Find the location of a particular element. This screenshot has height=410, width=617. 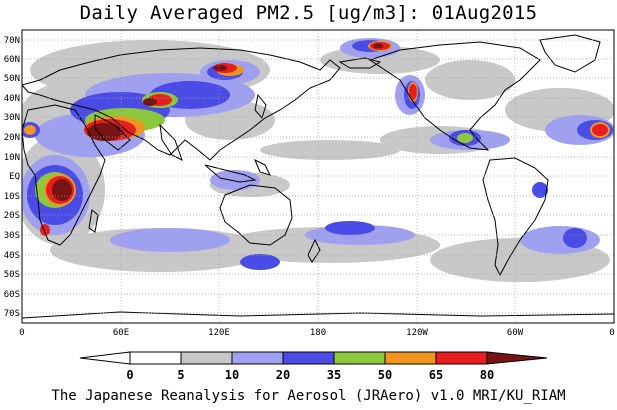

colorbar-label: 5 is located at coordinates (180, 375).